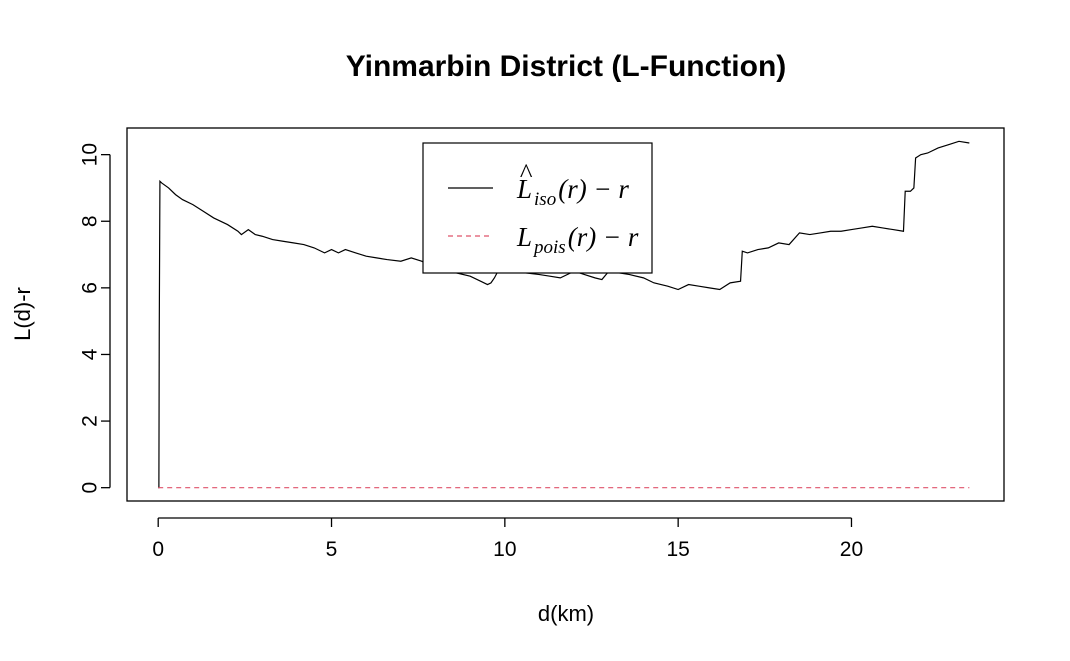 The image size is (1070, 661). What do you see at coordinates (90, 488) in the screenshot?
I see `y-tick-label: 0` at bounding box center [90, 488].